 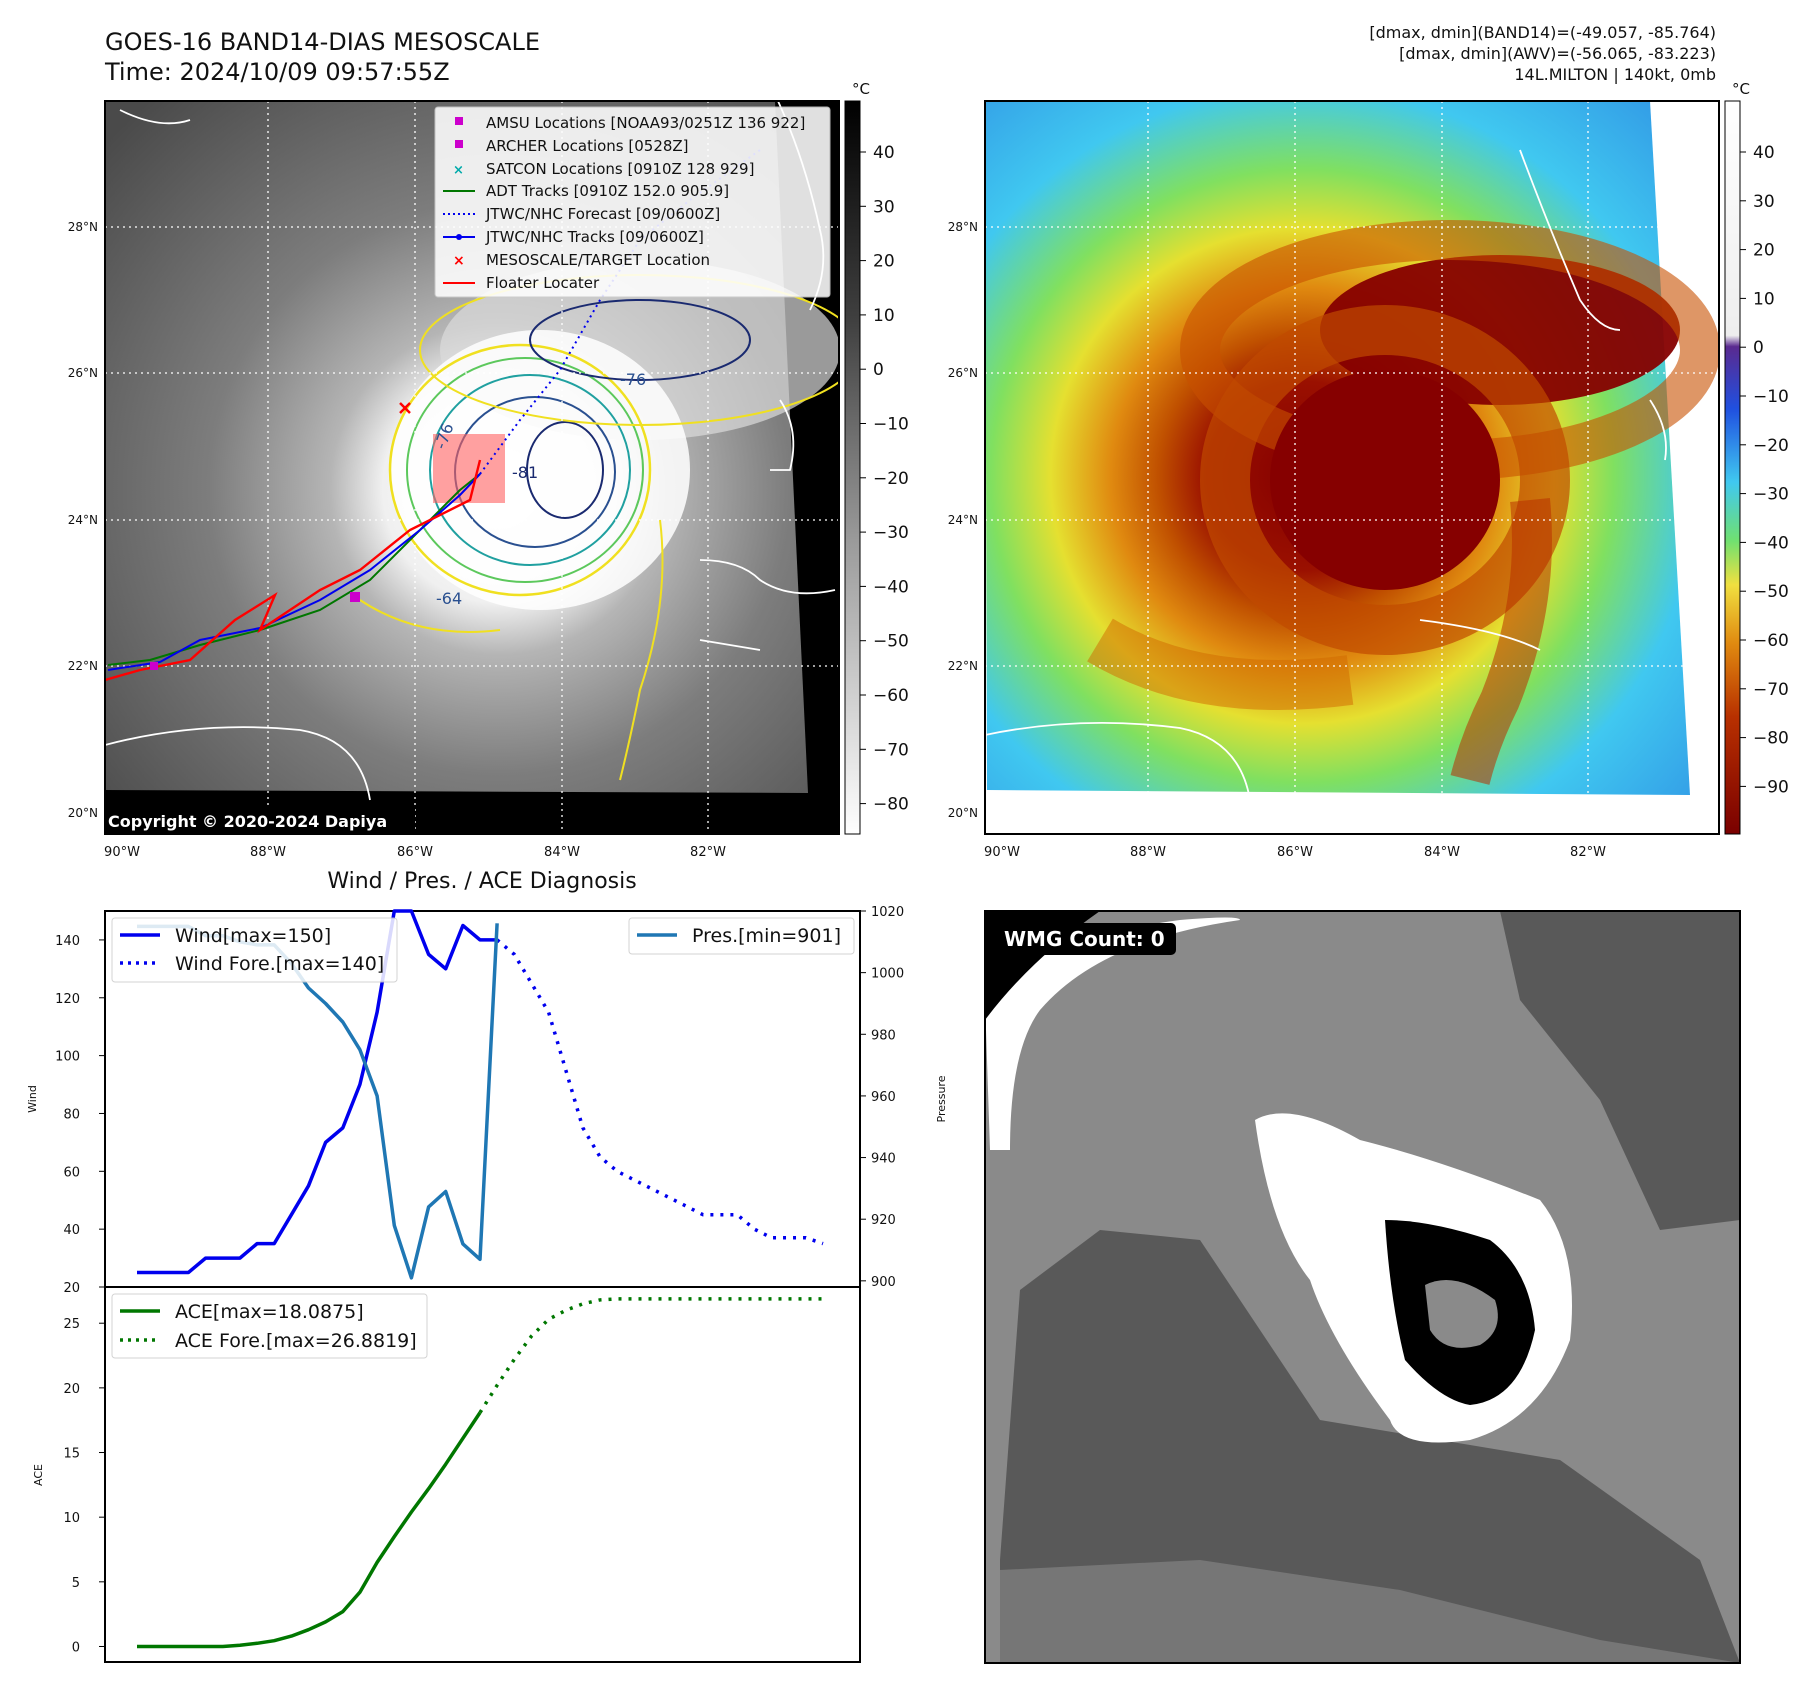 I want to click on legend-label-satcon: SATCON Locations [0910Z 128 929], so click(x=620, y=169).